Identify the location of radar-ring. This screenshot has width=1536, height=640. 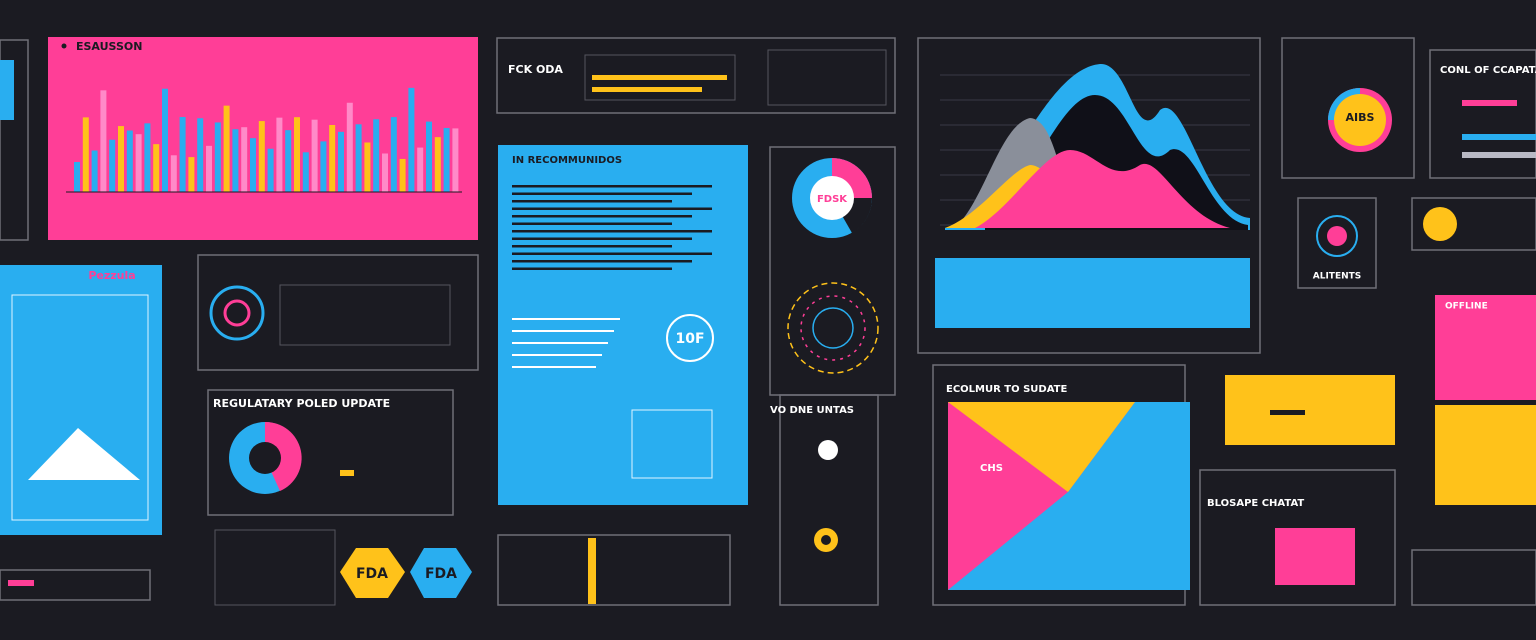
(833, 328).